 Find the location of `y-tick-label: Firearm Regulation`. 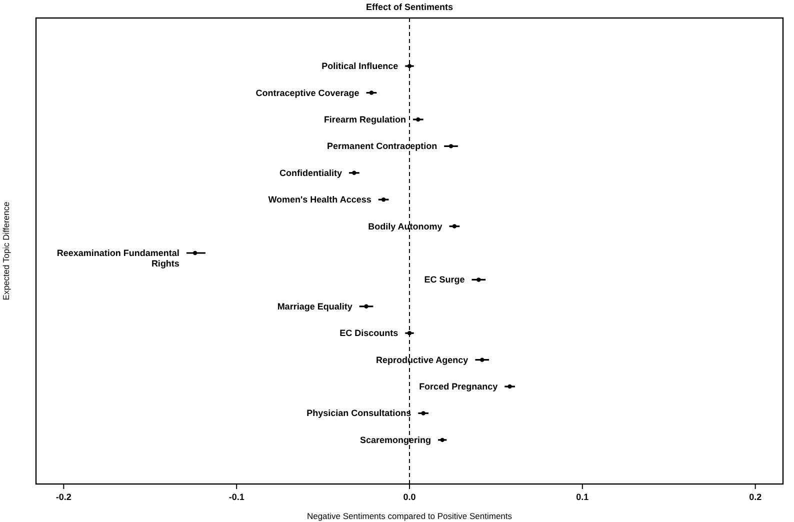

y-tick-label: Firearm Regulation is located at coordinates (365, 119).